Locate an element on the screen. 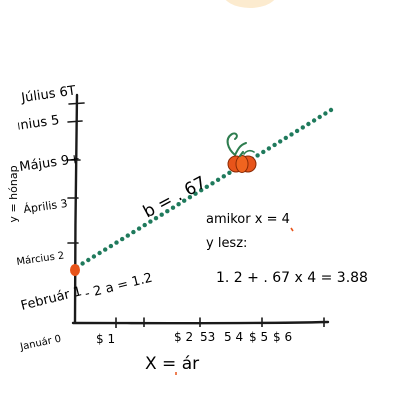 The height and width of the screenshot is (400, 400). x-axis-title: X = ár is located at coordinates (172, 364).